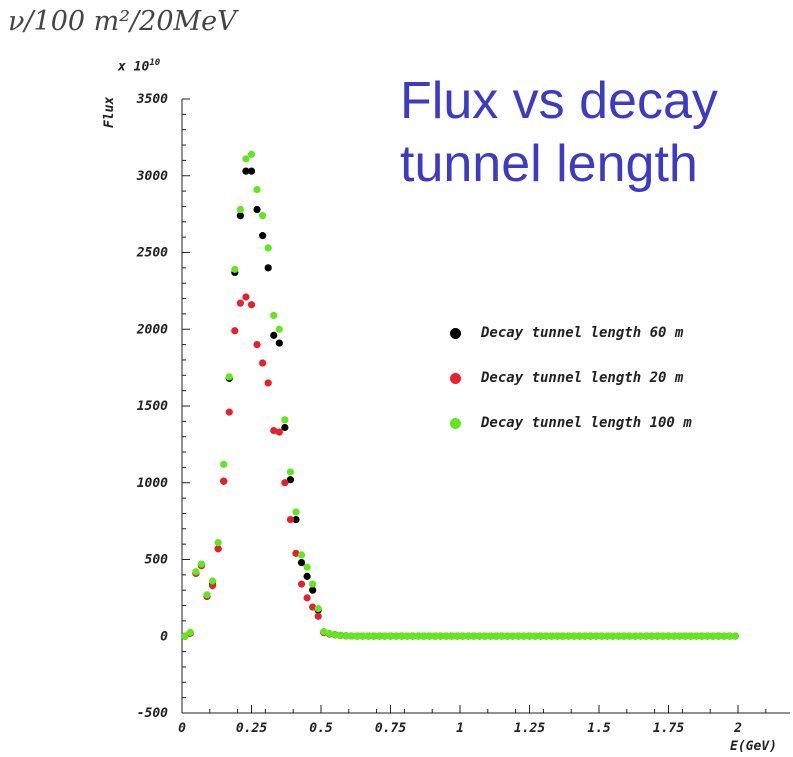 The height and width of the screenshot is (757, 793). I want to click on y-tick-label: -500, so click(152, 713).